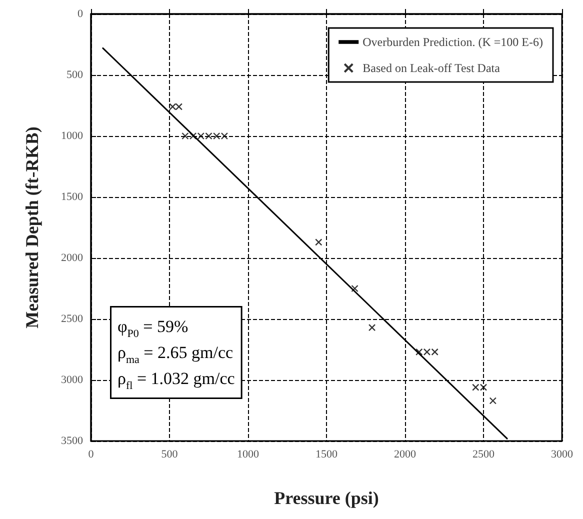 The height and width of the screenshot is (519, 583). I want to click on y-tick-label: 500, so click(75, 75).